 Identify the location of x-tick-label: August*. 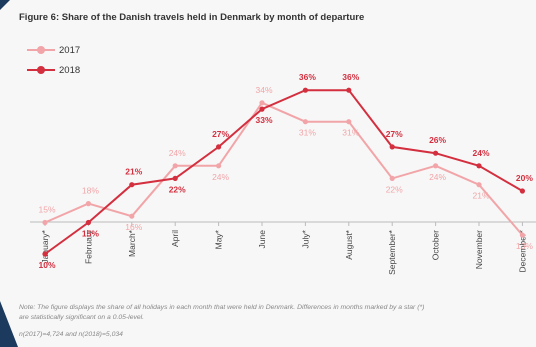
(349, 244).